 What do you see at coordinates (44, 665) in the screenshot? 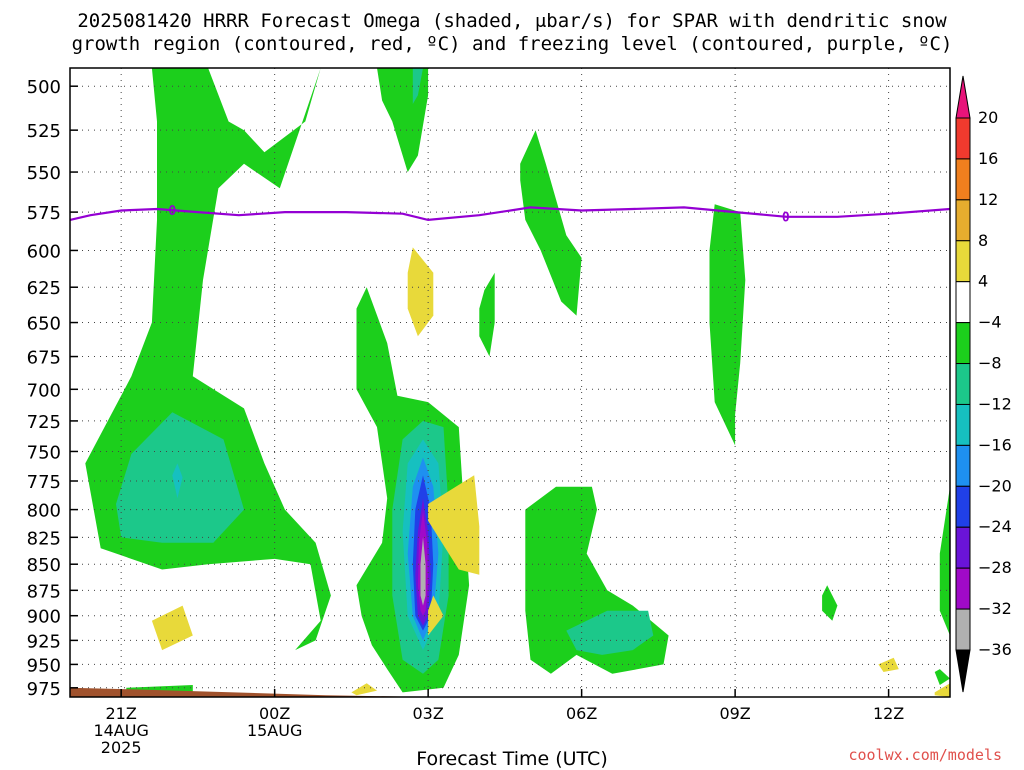
I see `y-tick-label-950: 950` at bounding box center [44, 665].